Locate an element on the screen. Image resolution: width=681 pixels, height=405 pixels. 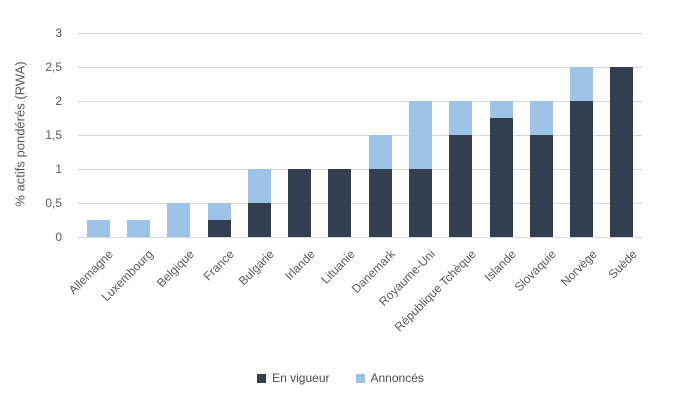
y-tick-label: 1,5 is located at coordinates (53, 135).